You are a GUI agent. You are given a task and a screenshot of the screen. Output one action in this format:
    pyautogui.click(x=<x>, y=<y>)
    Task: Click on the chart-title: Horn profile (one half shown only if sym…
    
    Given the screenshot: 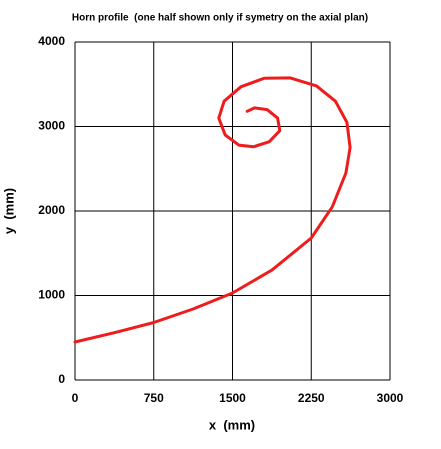 What is the action you would take?
    pyautogui.click(x=220, y=18)
    